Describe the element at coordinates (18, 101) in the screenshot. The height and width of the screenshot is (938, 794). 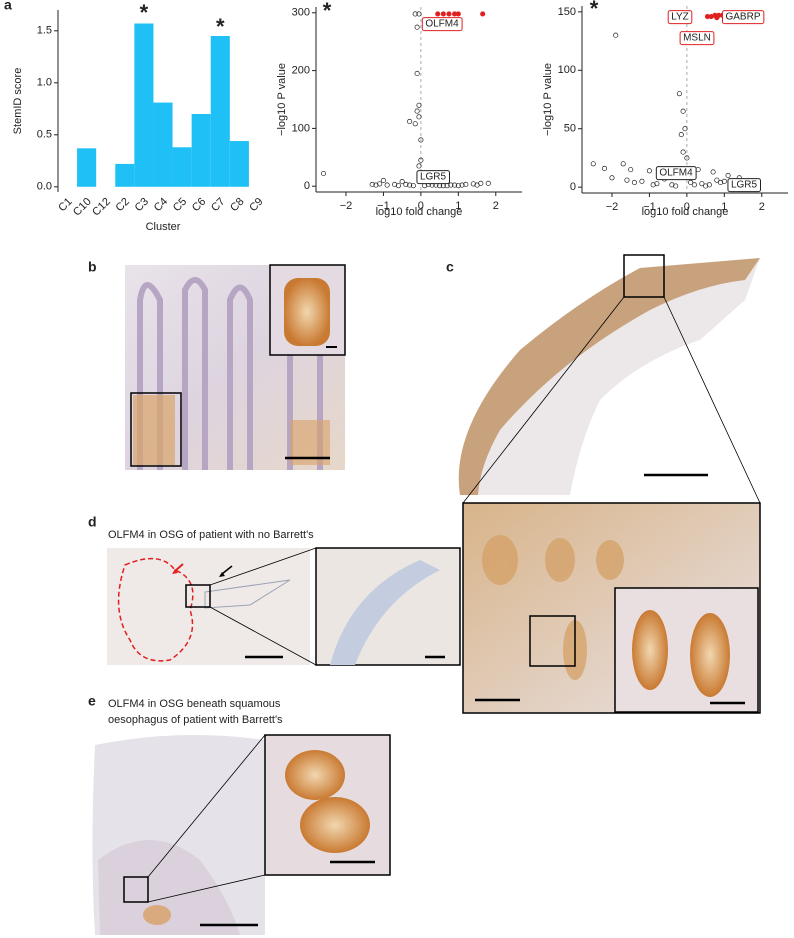
I see `y-axis-title: StemID score` at that location.